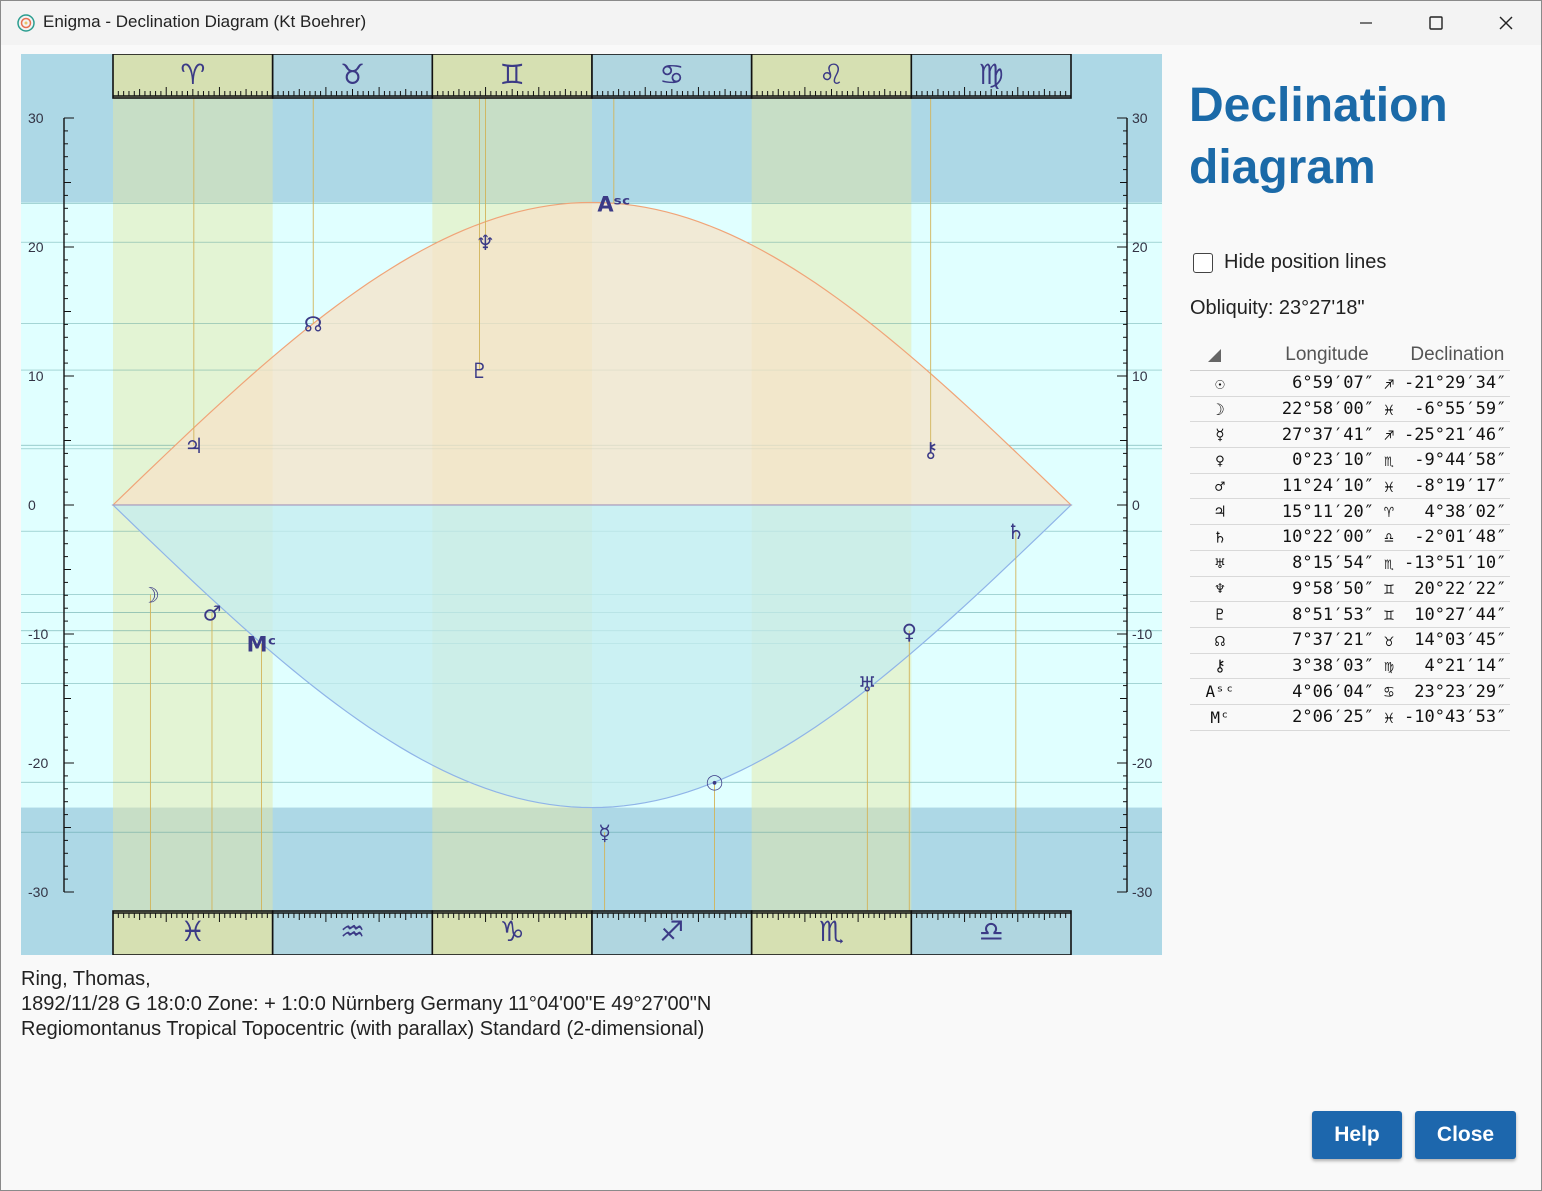  Describe the element at coordinates (1312, 512) in the screenshot. I see `position-longitude: 15°11′20″` at that location.